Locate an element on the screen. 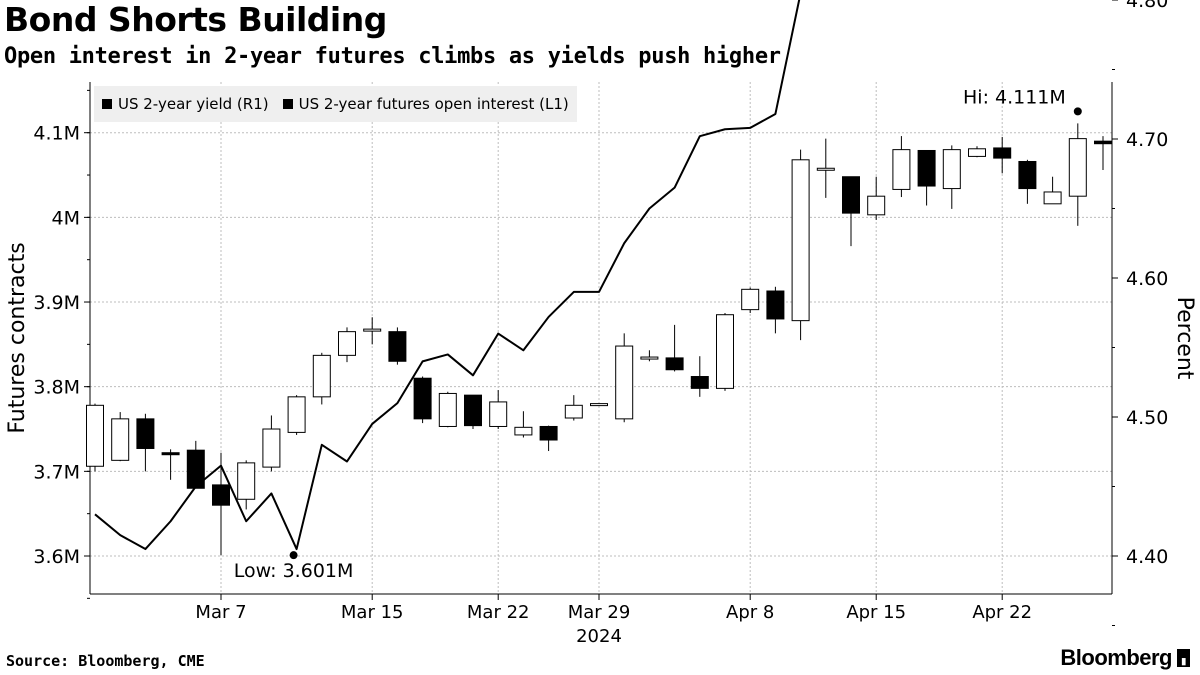  legend-label-yield: US 2-year yield (R1) is located at coordinates (193, 104).